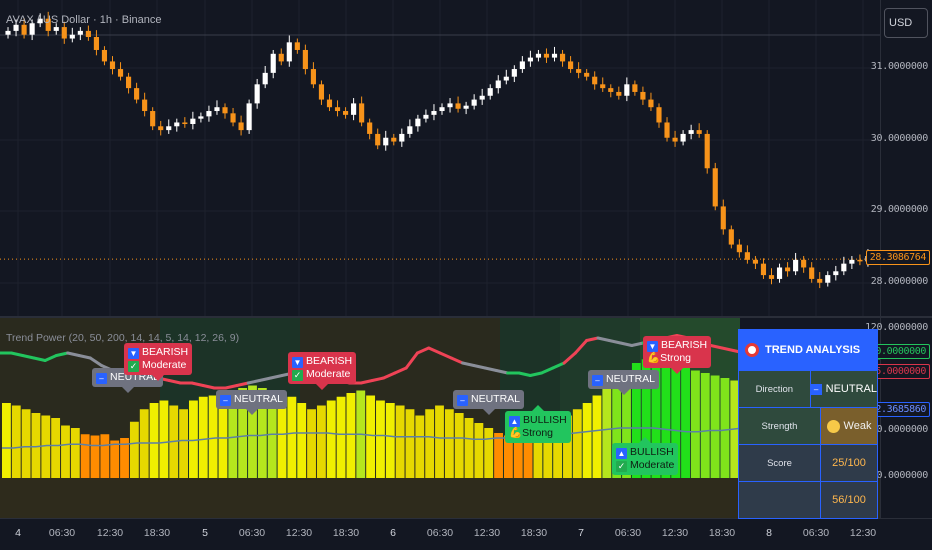 The height and width of the screenshot is (550, 932). Describe the element at coordinates (808, 462) in the screenshot. I see `trend-row-score: Score 25/100` at that location.